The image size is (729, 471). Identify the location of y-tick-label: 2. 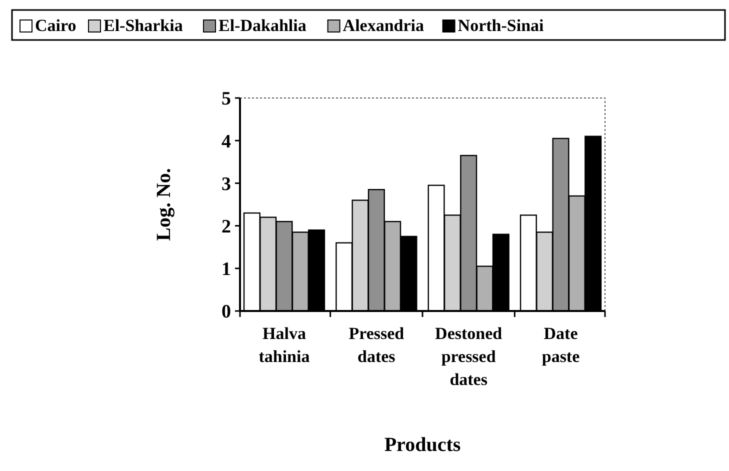
(226, 227).